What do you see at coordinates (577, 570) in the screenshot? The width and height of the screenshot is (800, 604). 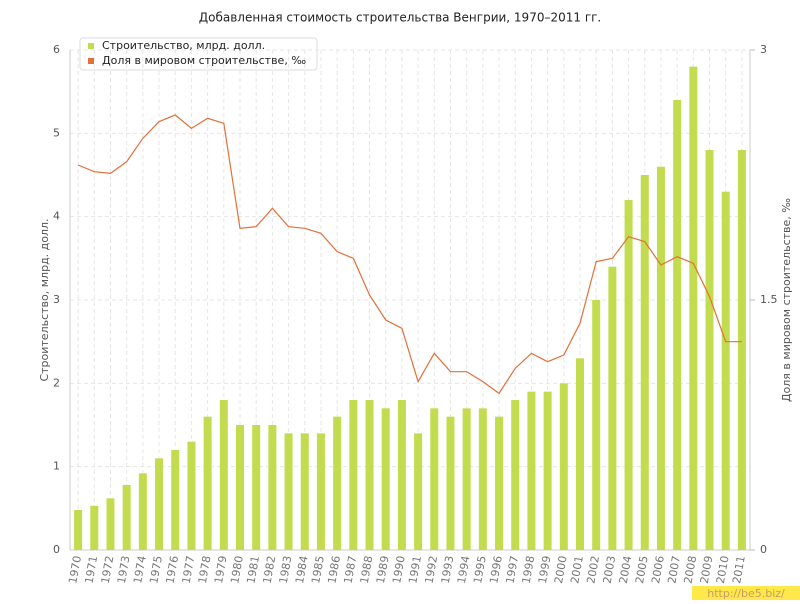 I see `x-tick-label: 2001` at bounding box center [577, 570].